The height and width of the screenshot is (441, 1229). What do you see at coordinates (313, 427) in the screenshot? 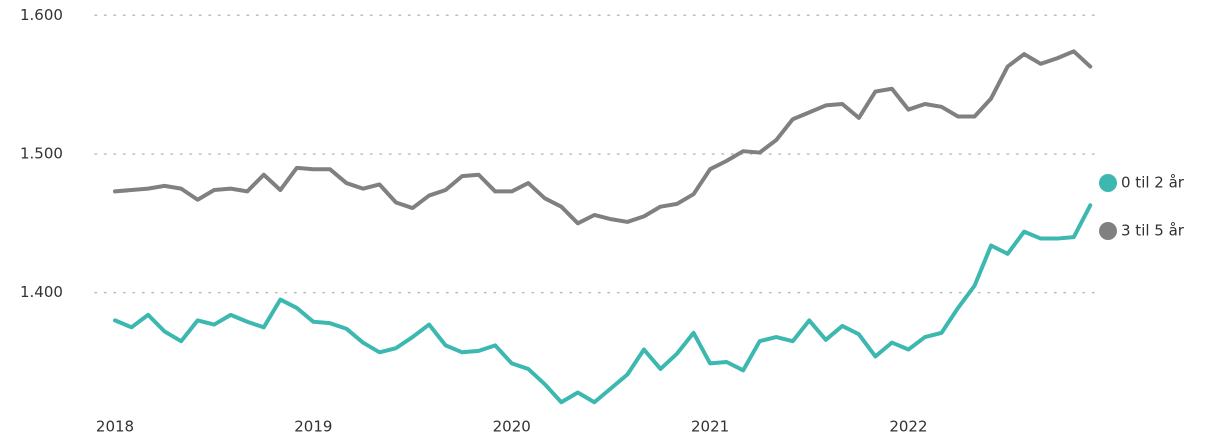
I see `x-tick-label: 2019` at bounding box center [313, 427].